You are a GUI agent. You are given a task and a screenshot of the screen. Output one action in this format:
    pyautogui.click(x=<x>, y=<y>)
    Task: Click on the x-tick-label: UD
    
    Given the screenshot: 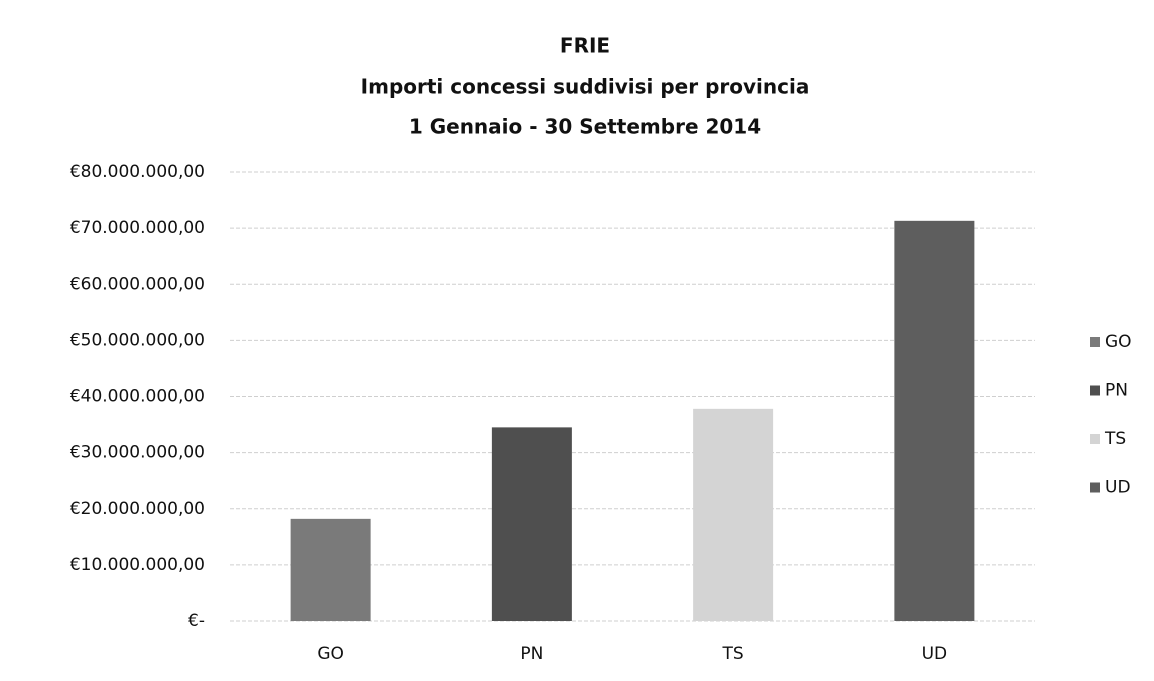 What is the action you would take?
    pyautogui.click(x=935, y=654)
    